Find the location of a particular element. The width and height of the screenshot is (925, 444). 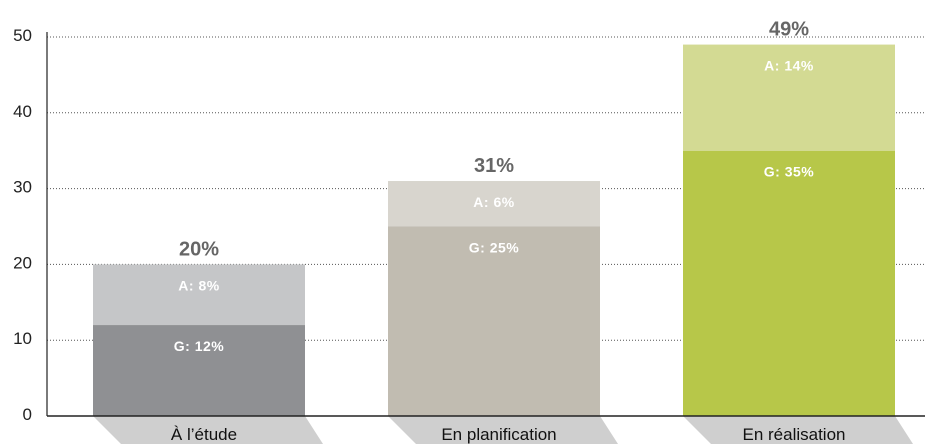

segment-label-g: G: 25% is located at coordinates (494, 248).